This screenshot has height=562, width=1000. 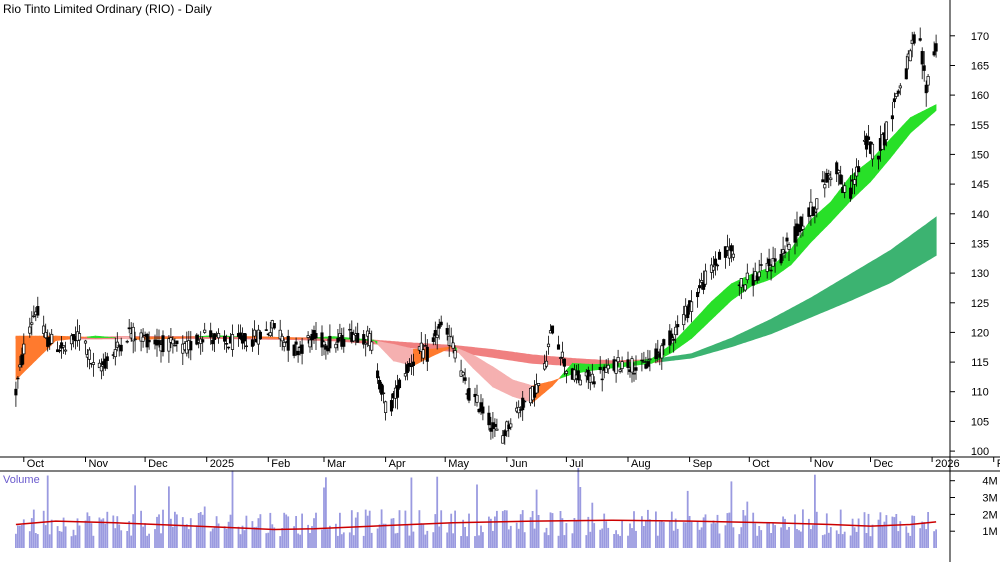 I want to click on month-tick-label: Jun, so click(x=519, y=464).